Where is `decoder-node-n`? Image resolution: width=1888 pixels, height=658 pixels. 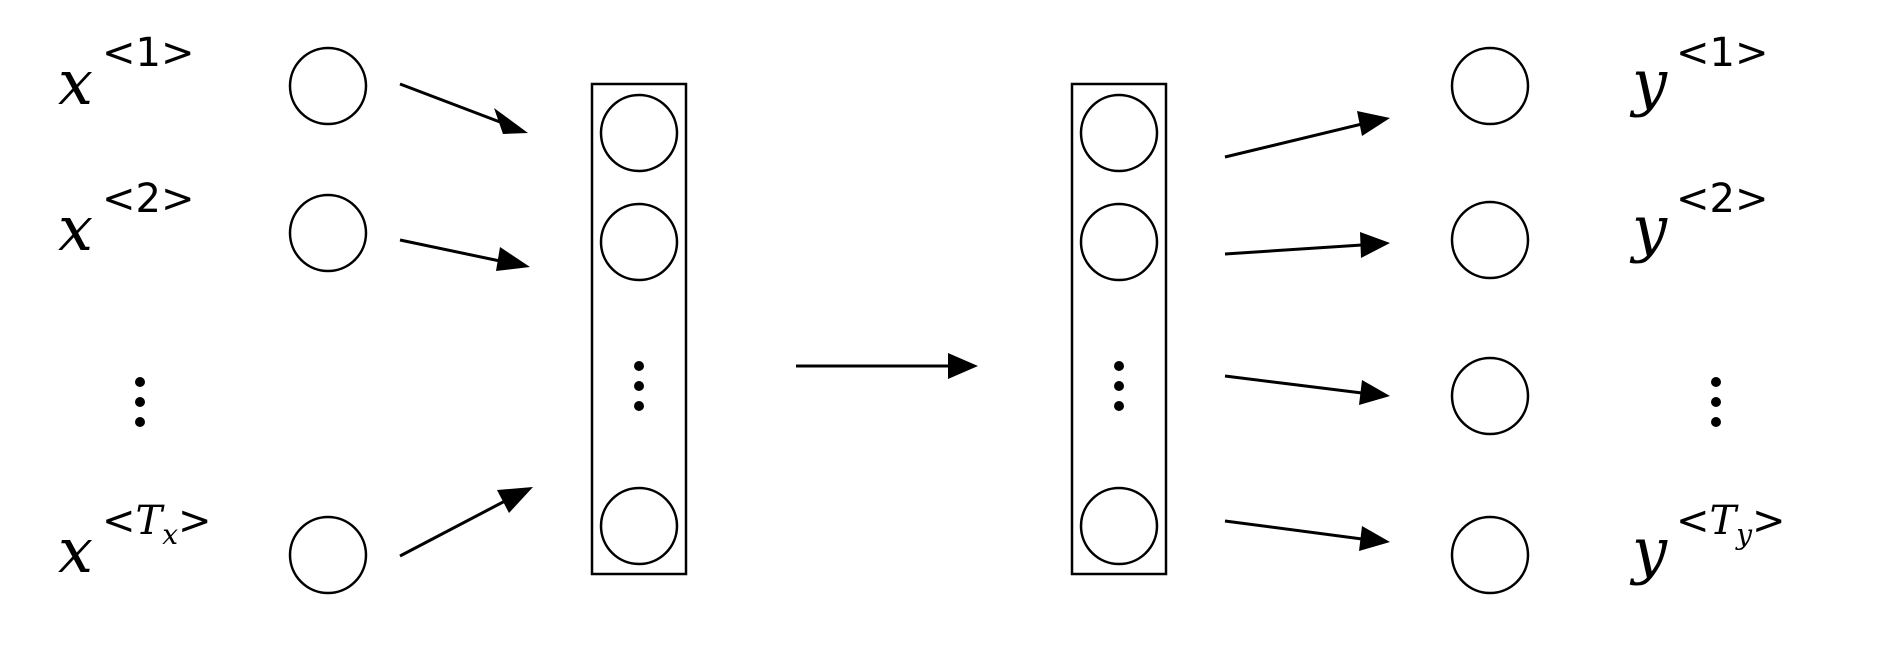 decoder-node-n is located at coordinates (1119, 526).